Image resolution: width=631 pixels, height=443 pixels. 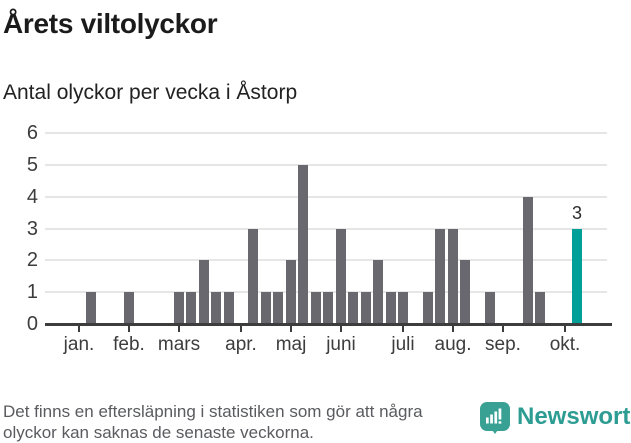 I want to click on x-axis-tick-label: juni, so click(x=341, y=344).